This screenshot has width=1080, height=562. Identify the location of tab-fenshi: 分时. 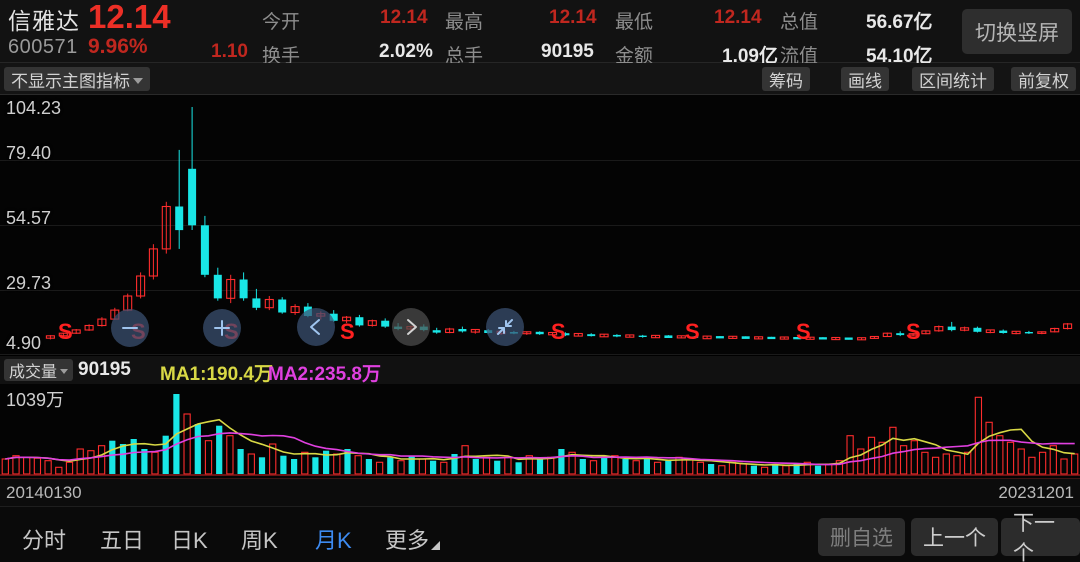
(44, 539).